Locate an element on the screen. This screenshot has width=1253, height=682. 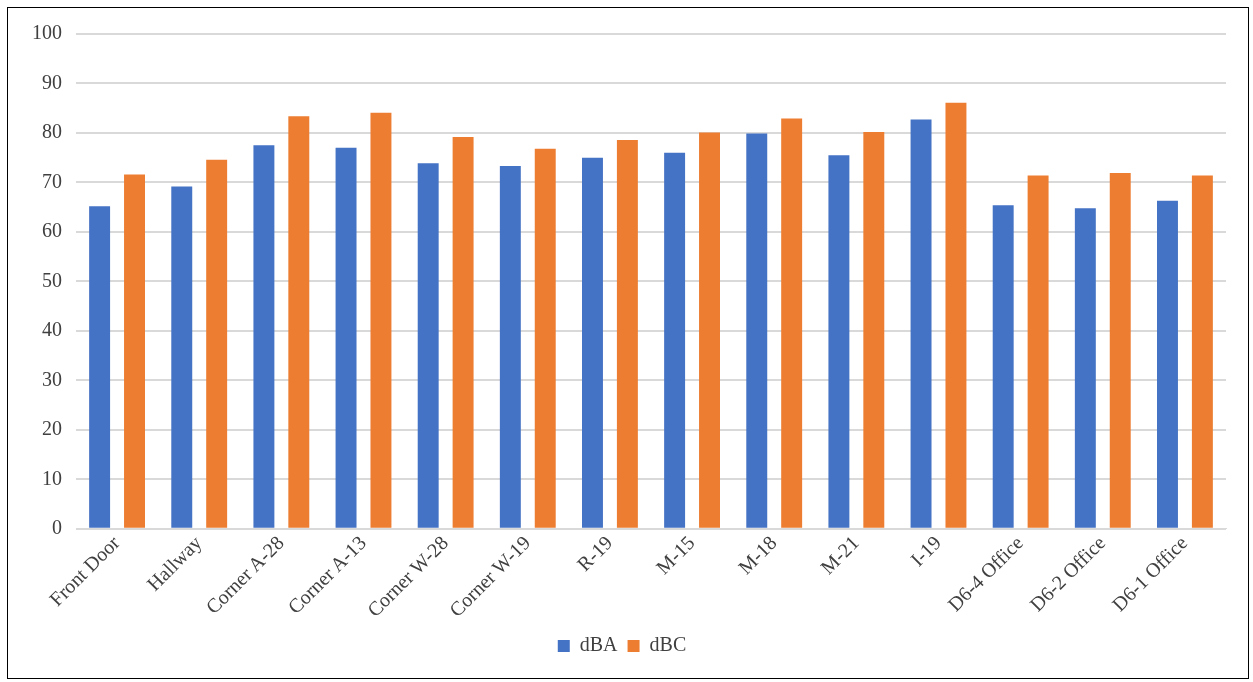
y-tick-label: 10 is located at coordinates (52, 477).